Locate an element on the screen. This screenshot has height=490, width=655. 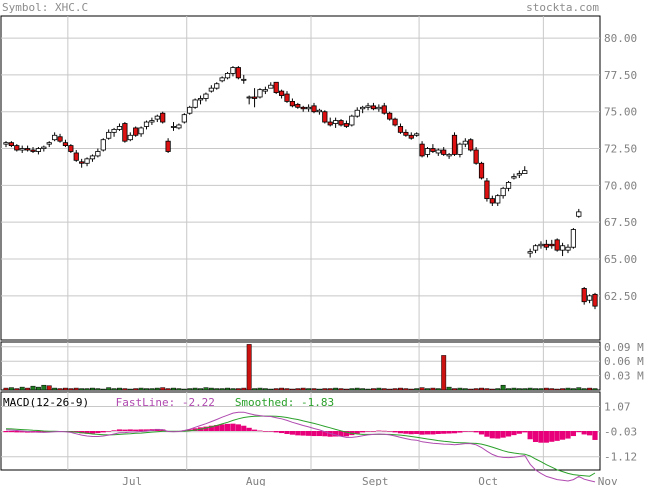
volume-tick-label: 0.09 M is located at coordinates (624, 347).